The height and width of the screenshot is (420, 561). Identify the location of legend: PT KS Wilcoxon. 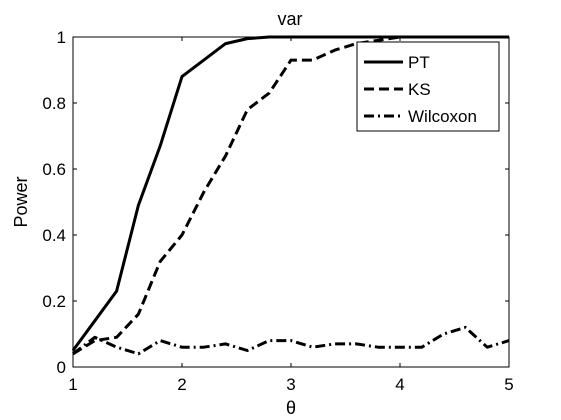
(428, 86).